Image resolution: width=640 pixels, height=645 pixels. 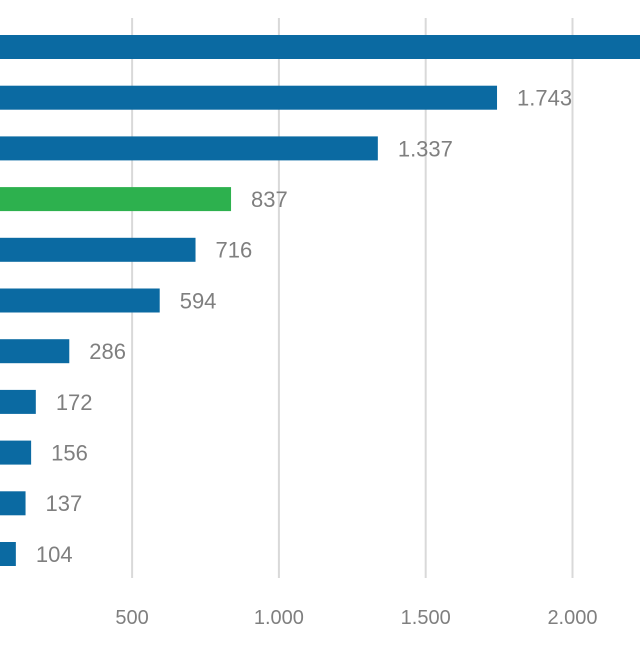 I want to click on bar-highlighted, so click(x=116, y=199).